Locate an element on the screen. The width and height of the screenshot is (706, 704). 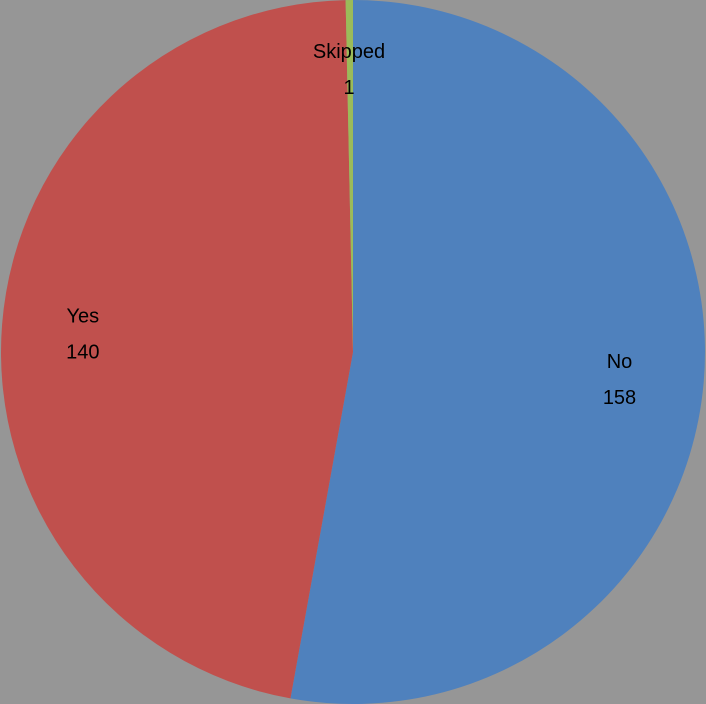
pie-slice-skipped is located at coordinates (349, 176).